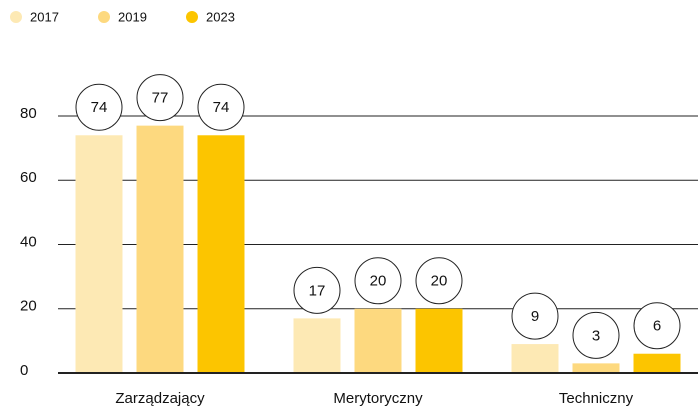 The height and width of the screenshot is (409, 698). I want to click on y-tick-label: 60, so click(28, 177).